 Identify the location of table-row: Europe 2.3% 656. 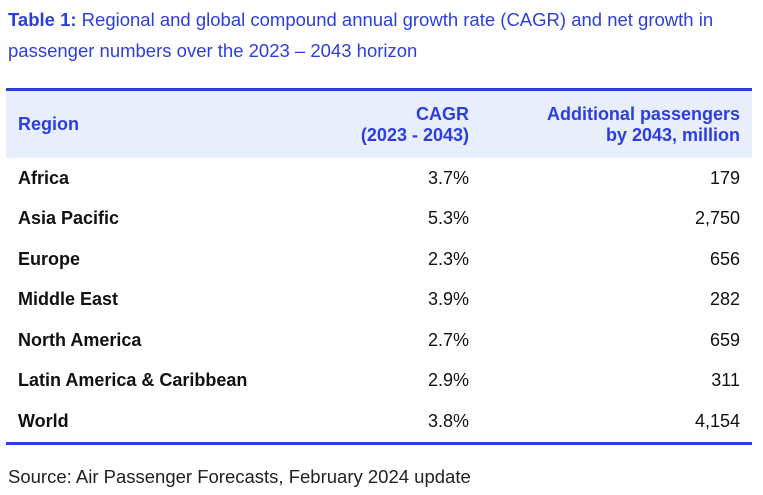
(379, 259).